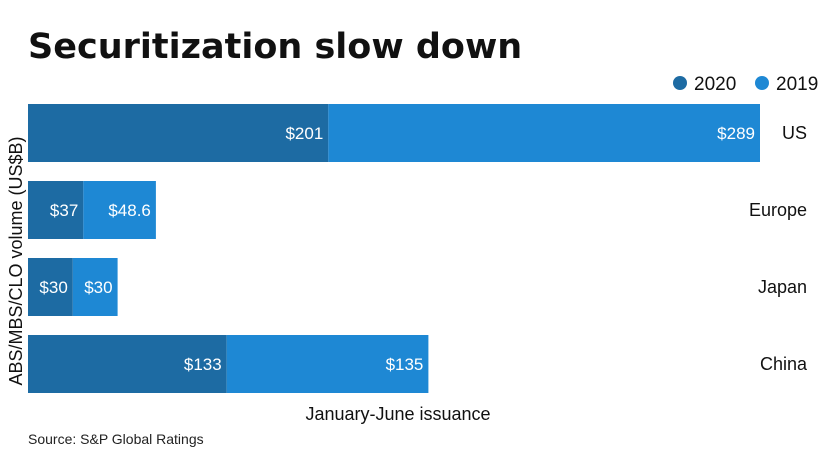 The width and height of the screenshot is (840, 472). What do you see at coordinates (178, 133) in the screenshot?
I see `bar-2020-us` at bounding box center [178, 133].